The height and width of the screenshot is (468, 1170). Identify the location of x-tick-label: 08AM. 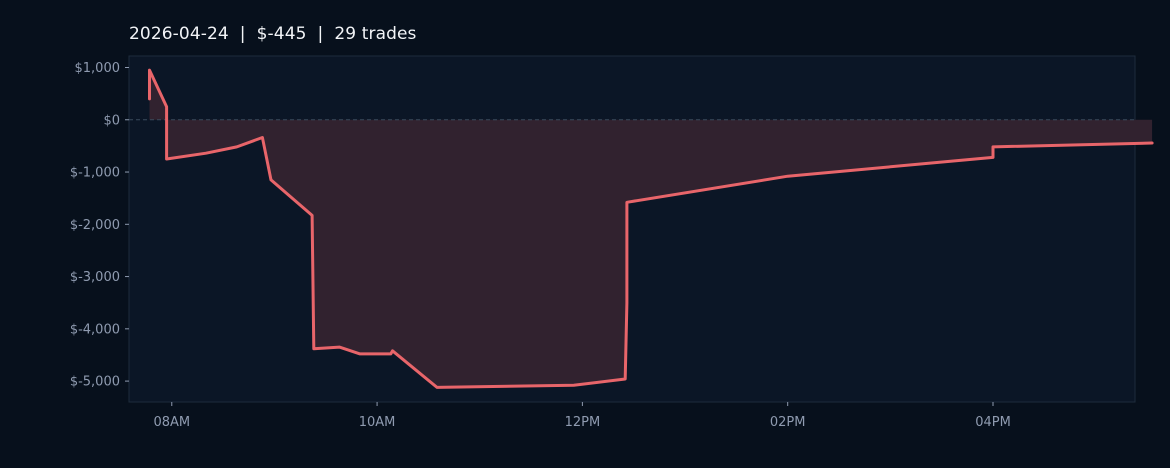
(171, 422).